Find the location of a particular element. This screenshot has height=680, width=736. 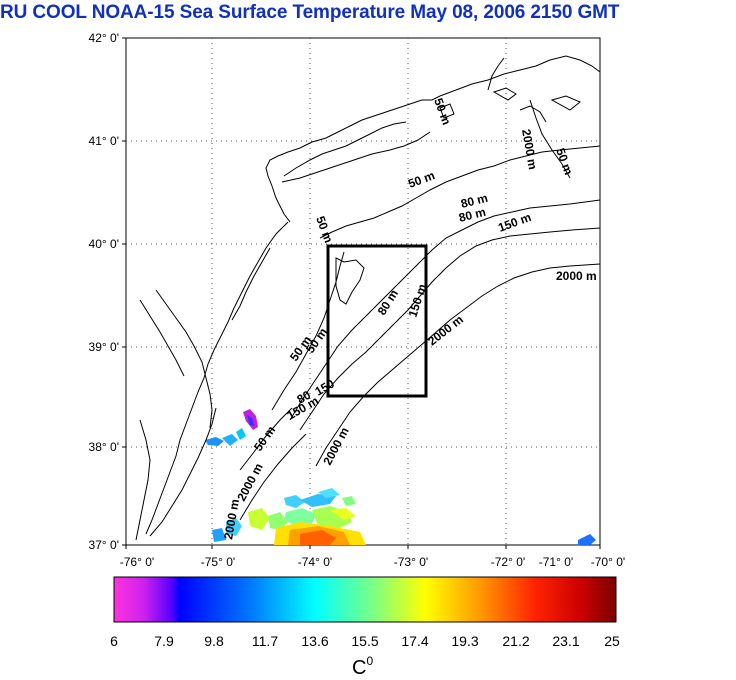

lat-tick: 41° 0' is located at coordinates (104, 141).